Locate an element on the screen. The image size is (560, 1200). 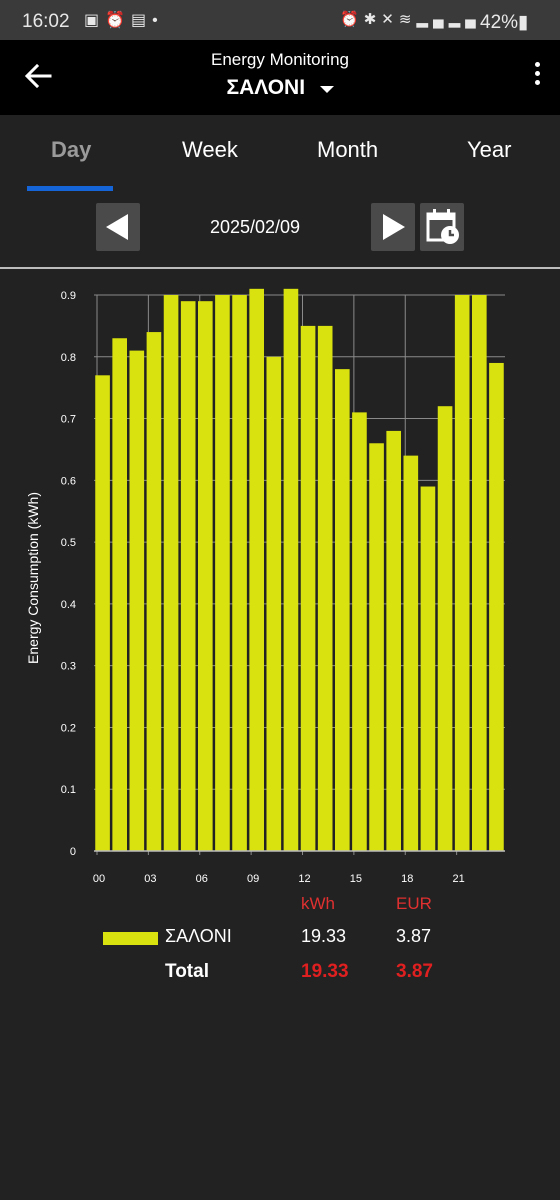
total-eur-value: 3.87 is located at coordinates (414, 971).